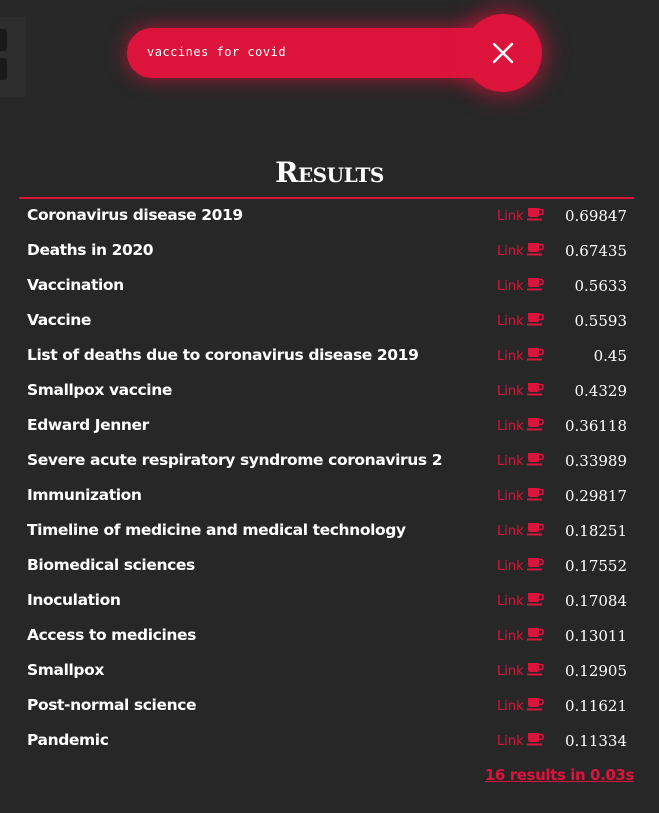 The image size is (659, 813). I want to click on result-title: Pandemic, so click(68, 740).